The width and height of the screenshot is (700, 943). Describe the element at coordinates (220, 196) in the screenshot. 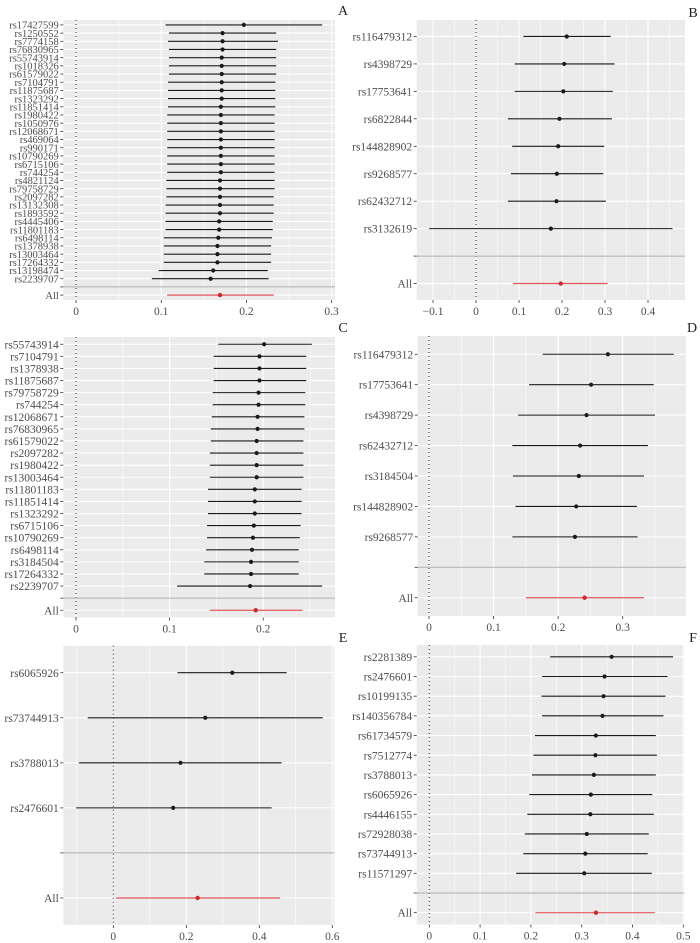

I see `point-estimate-rs2097282` at that location.